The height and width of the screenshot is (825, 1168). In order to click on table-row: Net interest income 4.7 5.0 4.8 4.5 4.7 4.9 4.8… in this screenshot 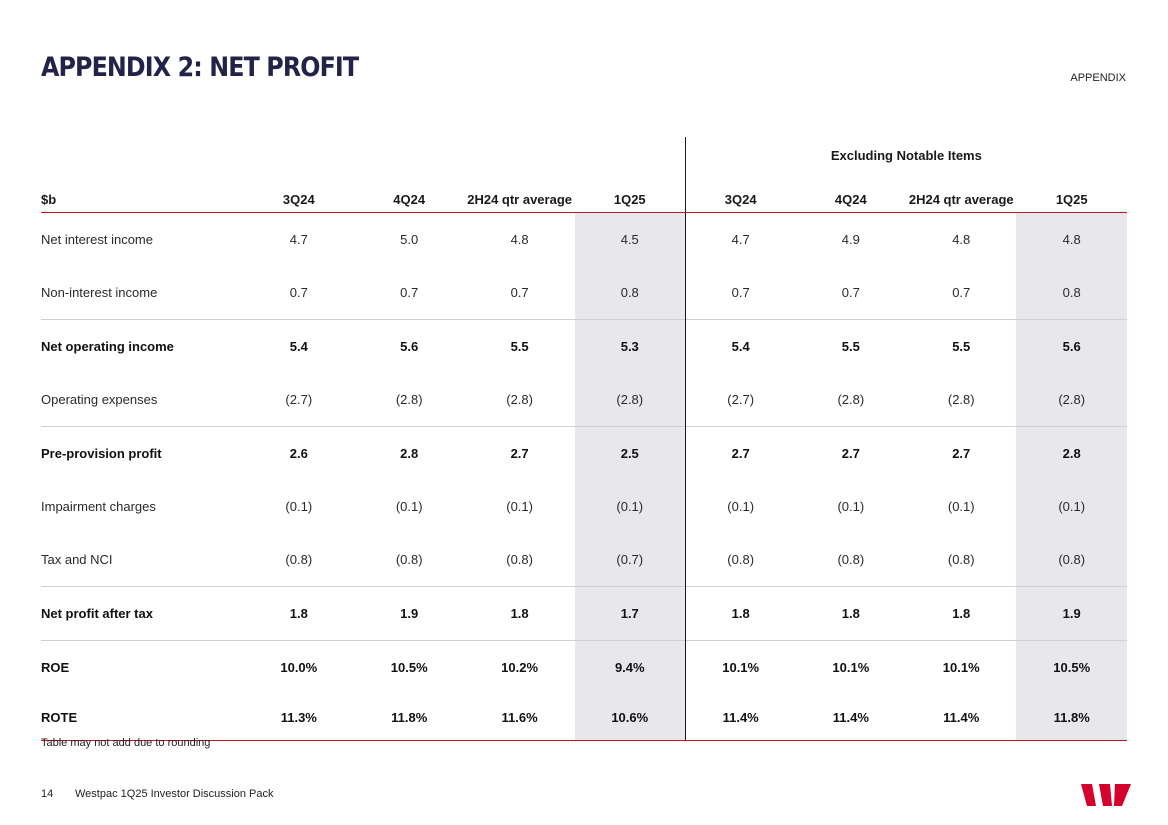, I will do `click(584, 239)`.